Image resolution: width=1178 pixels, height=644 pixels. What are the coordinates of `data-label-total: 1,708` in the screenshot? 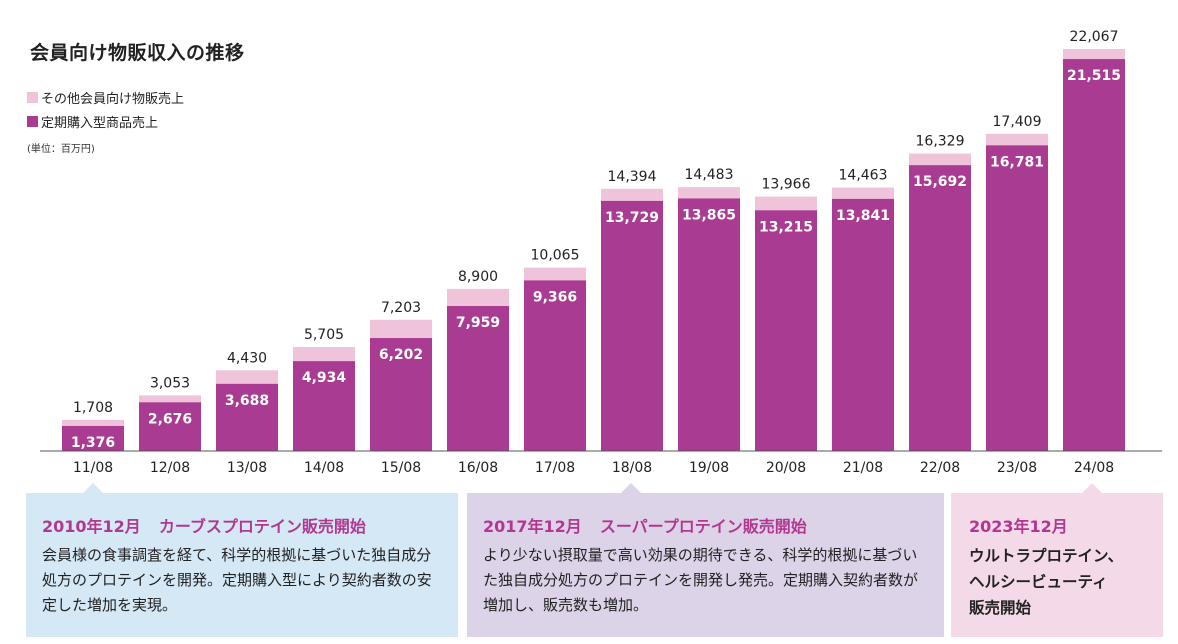 It's located at (93, 408).